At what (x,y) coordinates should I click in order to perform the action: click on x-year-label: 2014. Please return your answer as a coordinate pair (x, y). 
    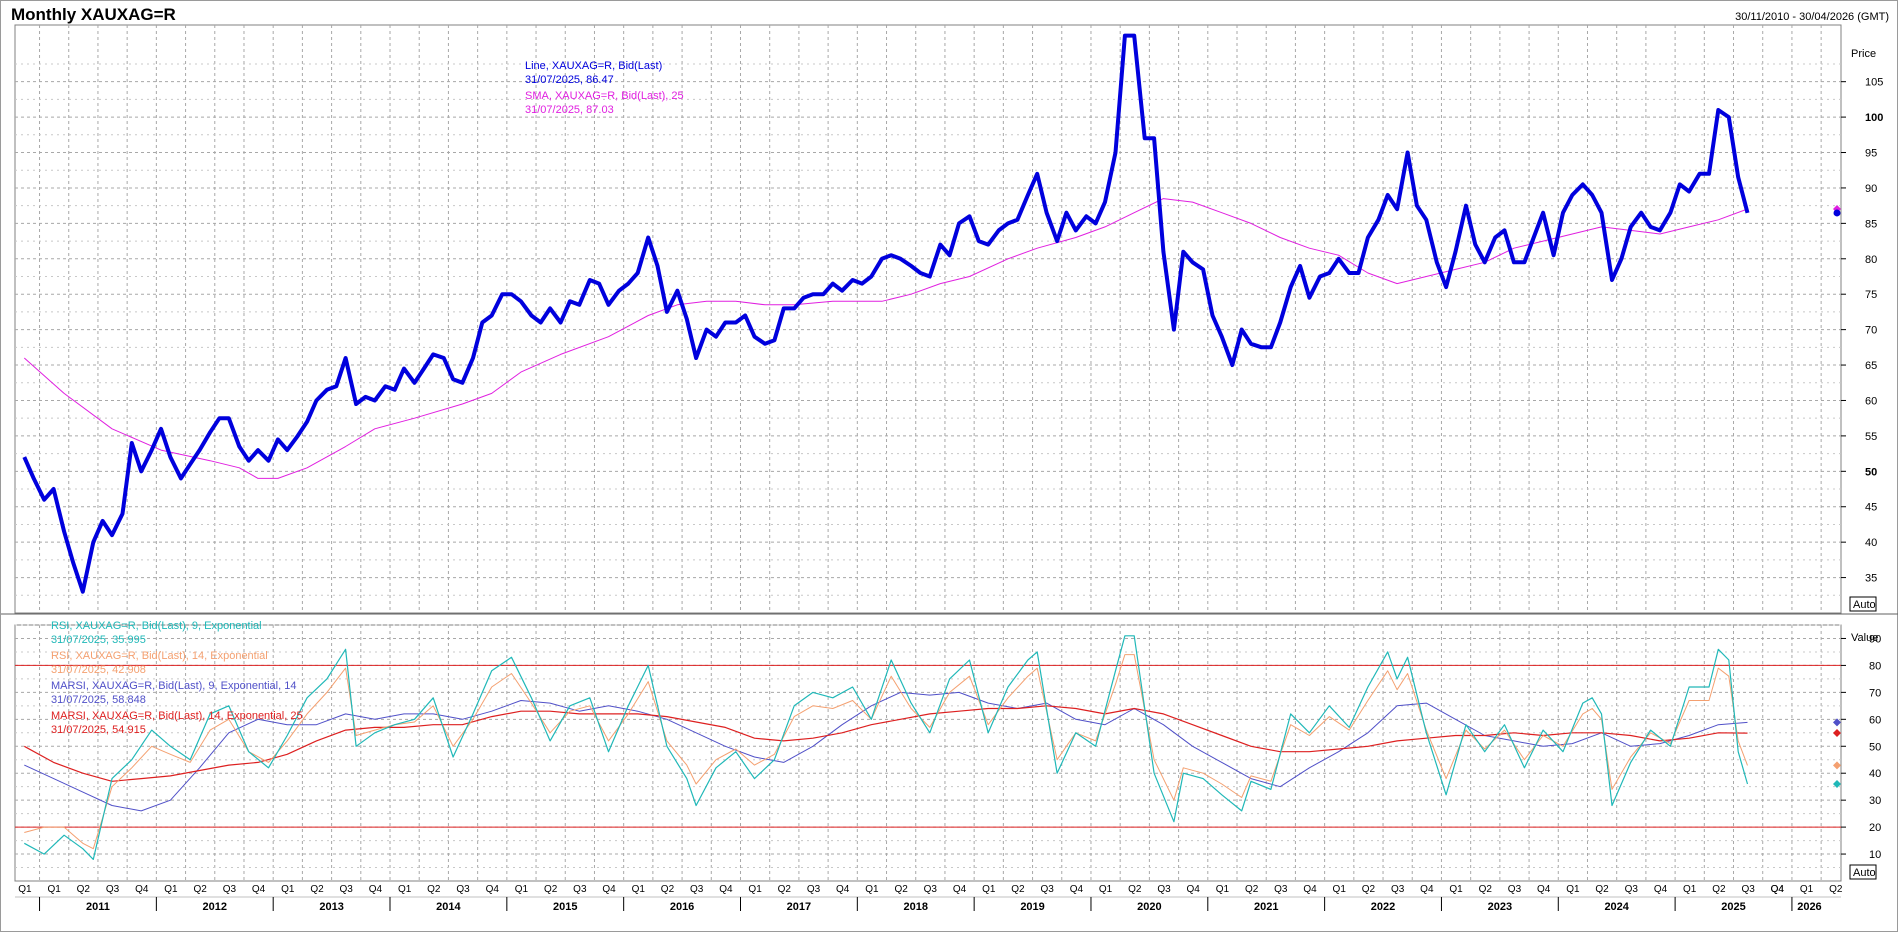
    Looking at the image, I should click on (448, 907).